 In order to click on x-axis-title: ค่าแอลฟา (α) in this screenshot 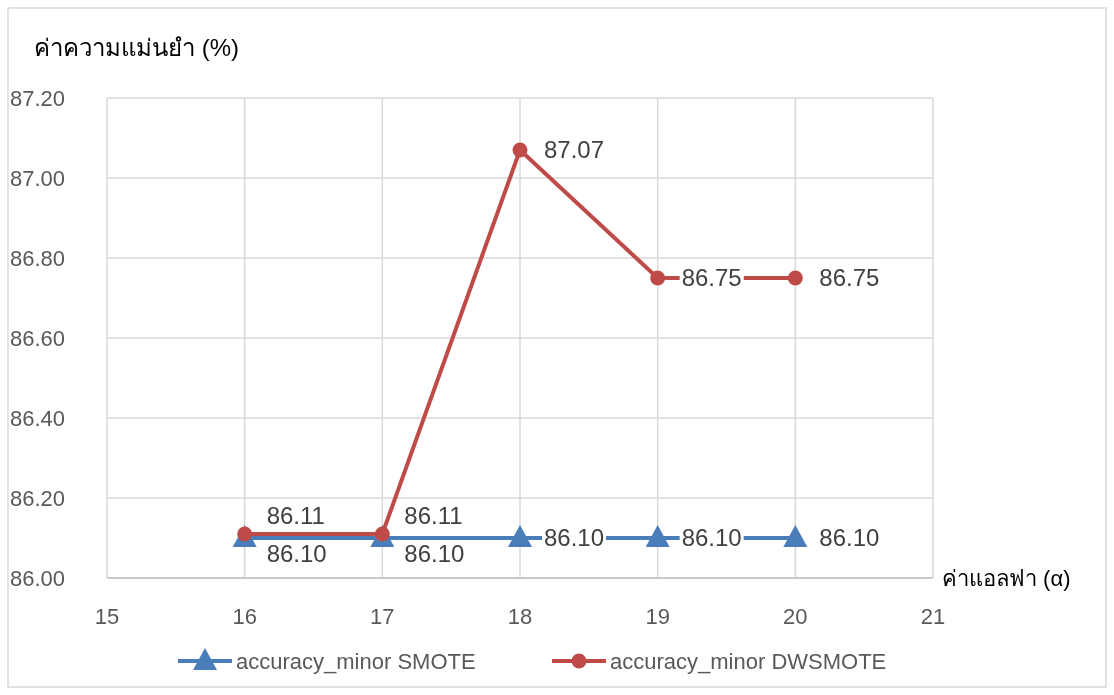, I will do `click(1006, 578)`.